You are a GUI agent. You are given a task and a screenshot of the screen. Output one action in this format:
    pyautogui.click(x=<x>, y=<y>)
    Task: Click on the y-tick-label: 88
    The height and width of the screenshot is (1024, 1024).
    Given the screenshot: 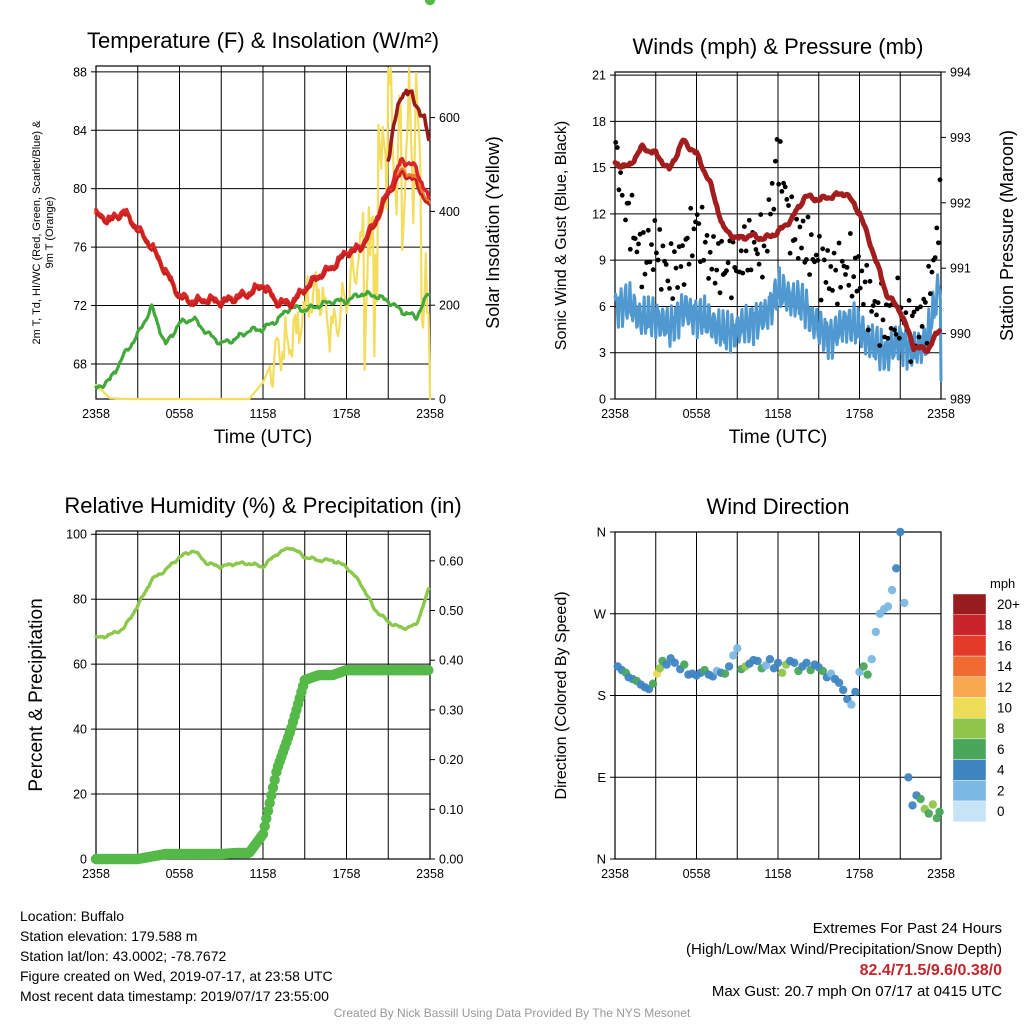 What is the action you would take?
    pyautogui.click(x=80, y=72)
    